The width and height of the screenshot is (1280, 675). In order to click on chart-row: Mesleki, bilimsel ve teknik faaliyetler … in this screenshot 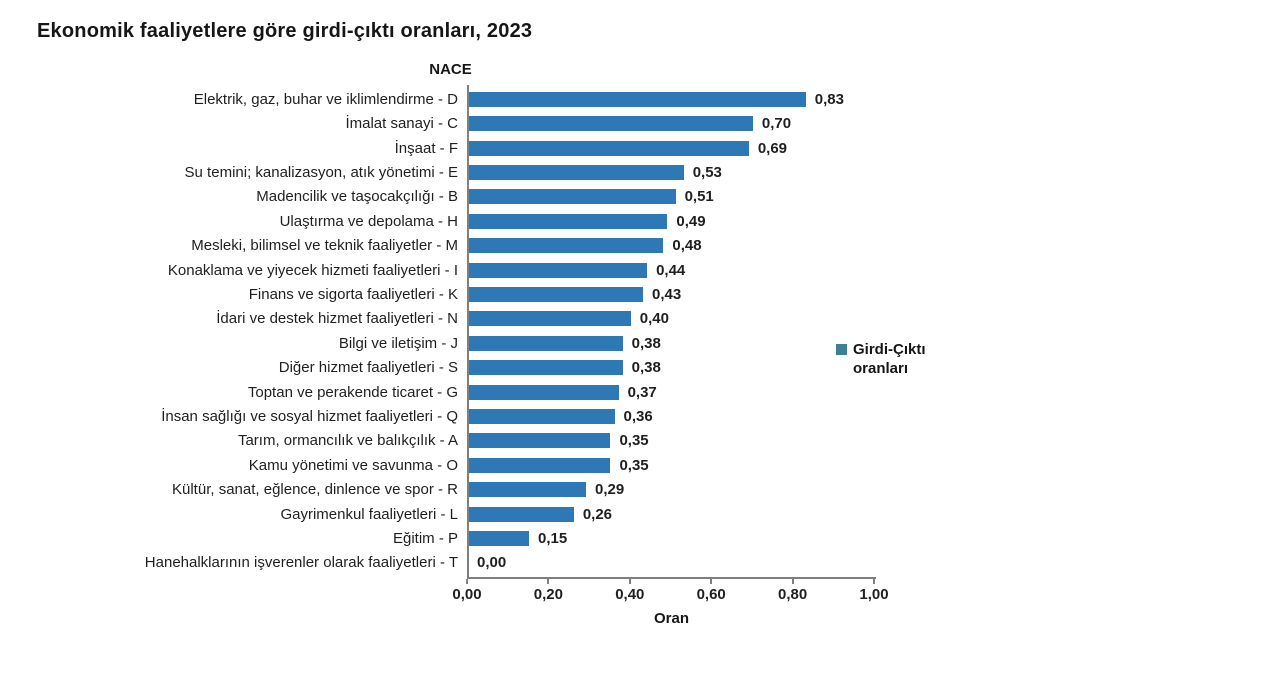, I will do `click(550, 245)`.